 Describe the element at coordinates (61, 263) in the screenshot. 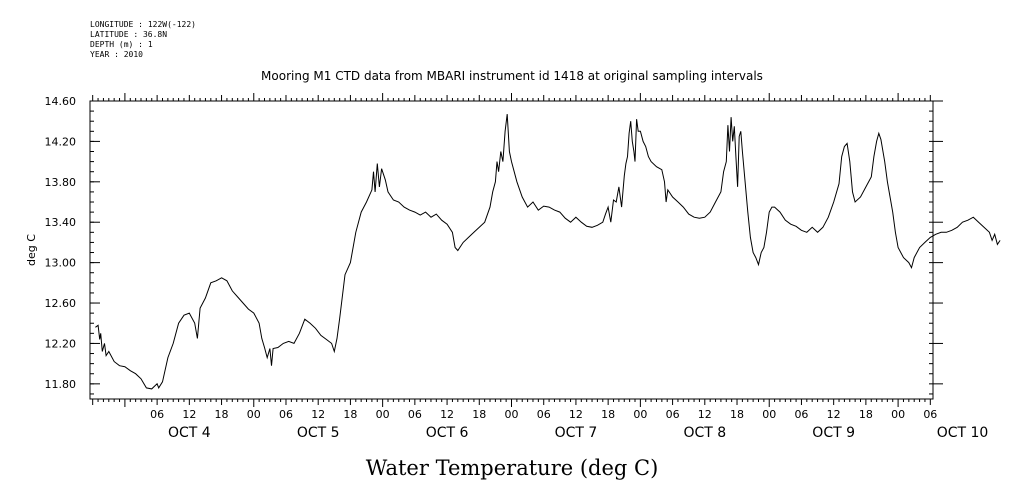

I see `y-tick-label: 13.00` at that location.